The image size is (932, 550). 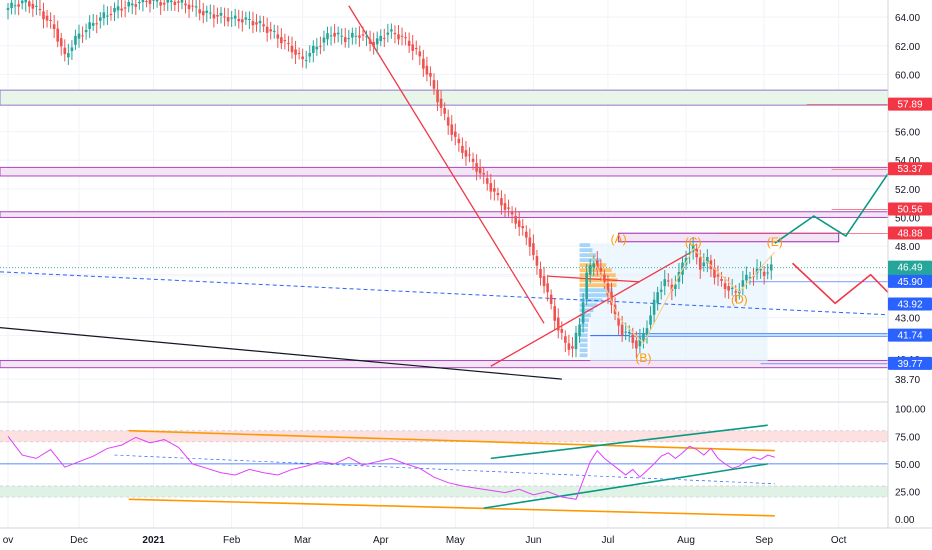 I want to click on price-tick-label: 64.00, so click(x=907, y=18).